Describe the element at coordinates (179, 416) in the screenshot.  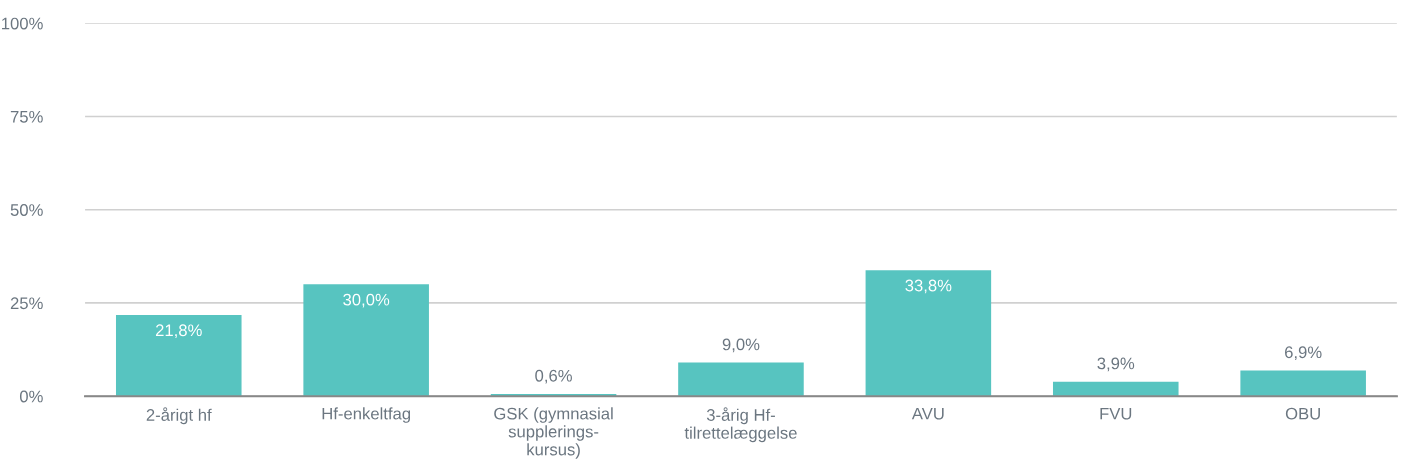
I see `x-tick-label: 2-årigt hf` at that location.